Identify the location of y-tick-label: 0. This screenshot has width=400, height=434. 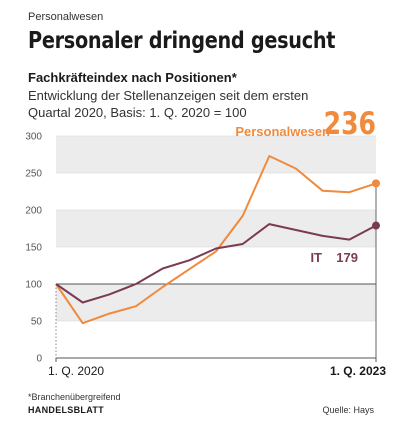
(39, 359).